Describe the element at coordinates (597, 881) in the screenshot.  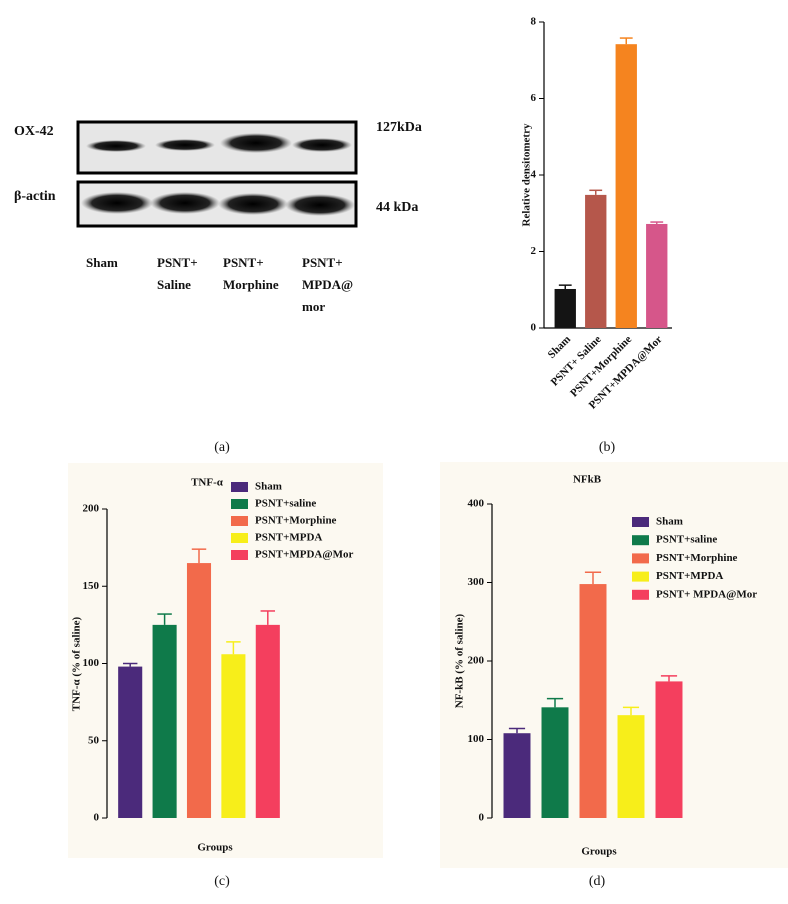
I see `panel-label: (d)` at that location.